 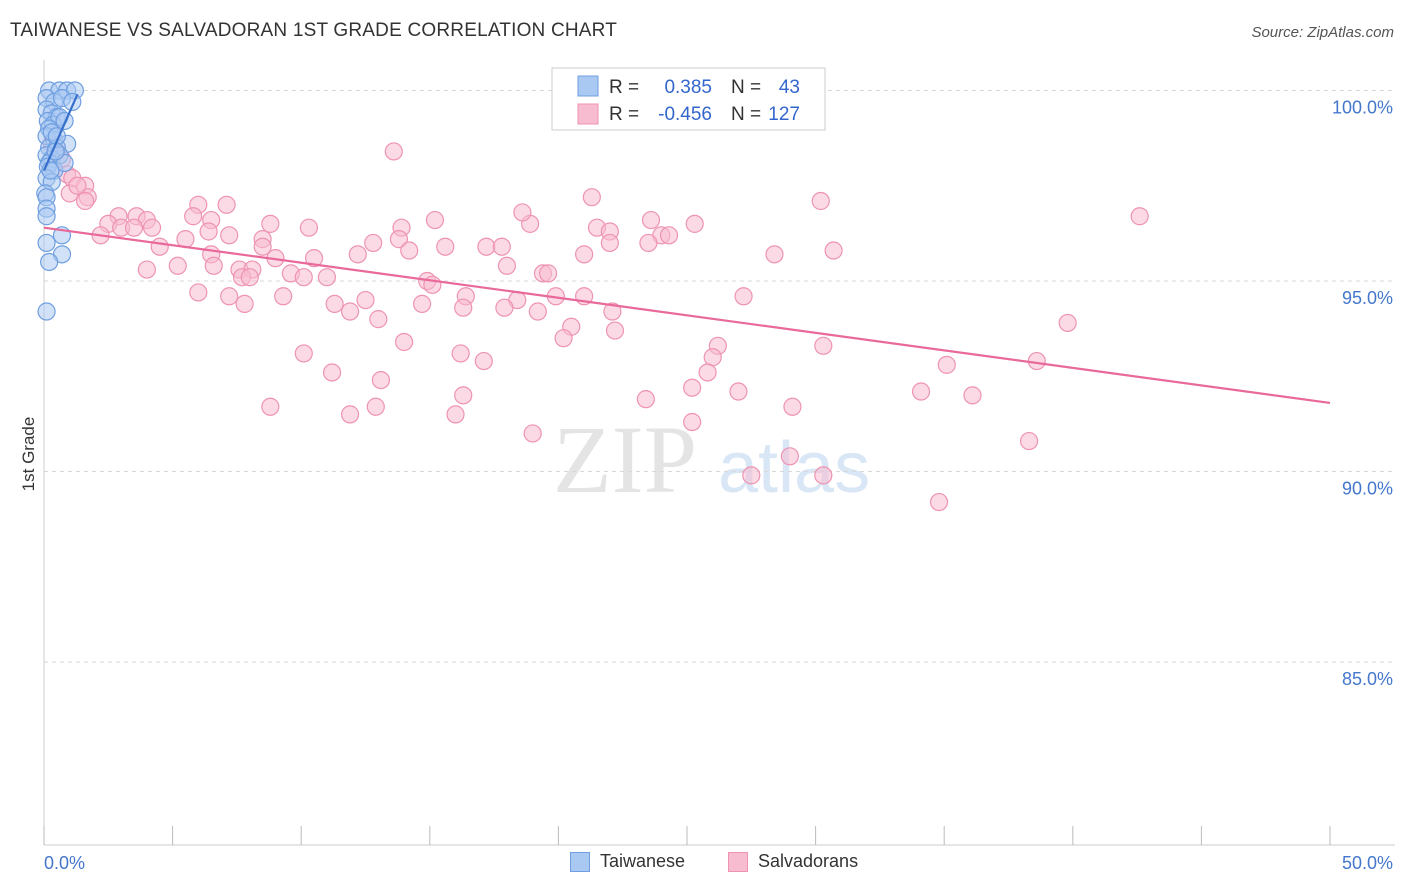 I want to click on x-tick-label-min: 0.0%, so click(x=64, y=863).